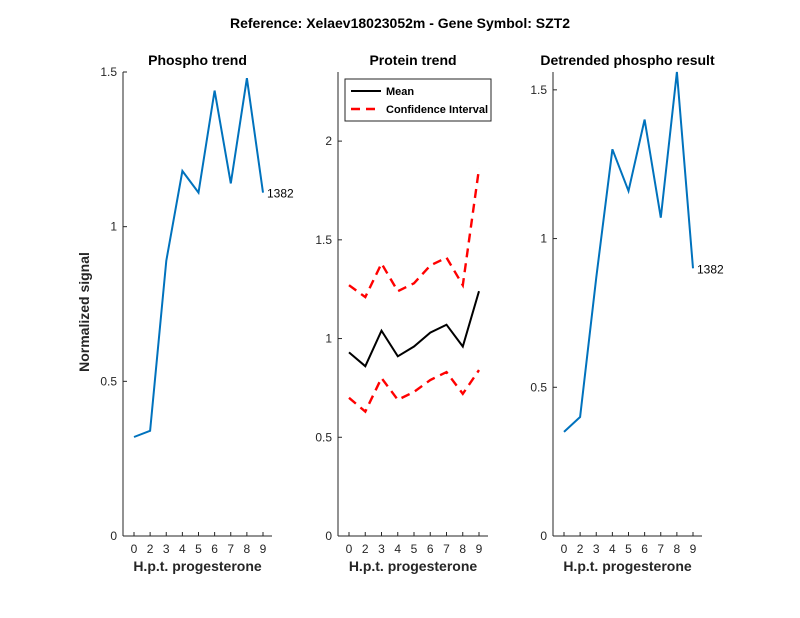 This screenshot has width=800, height=618. I want to click on legend-box, so click(418, 100).